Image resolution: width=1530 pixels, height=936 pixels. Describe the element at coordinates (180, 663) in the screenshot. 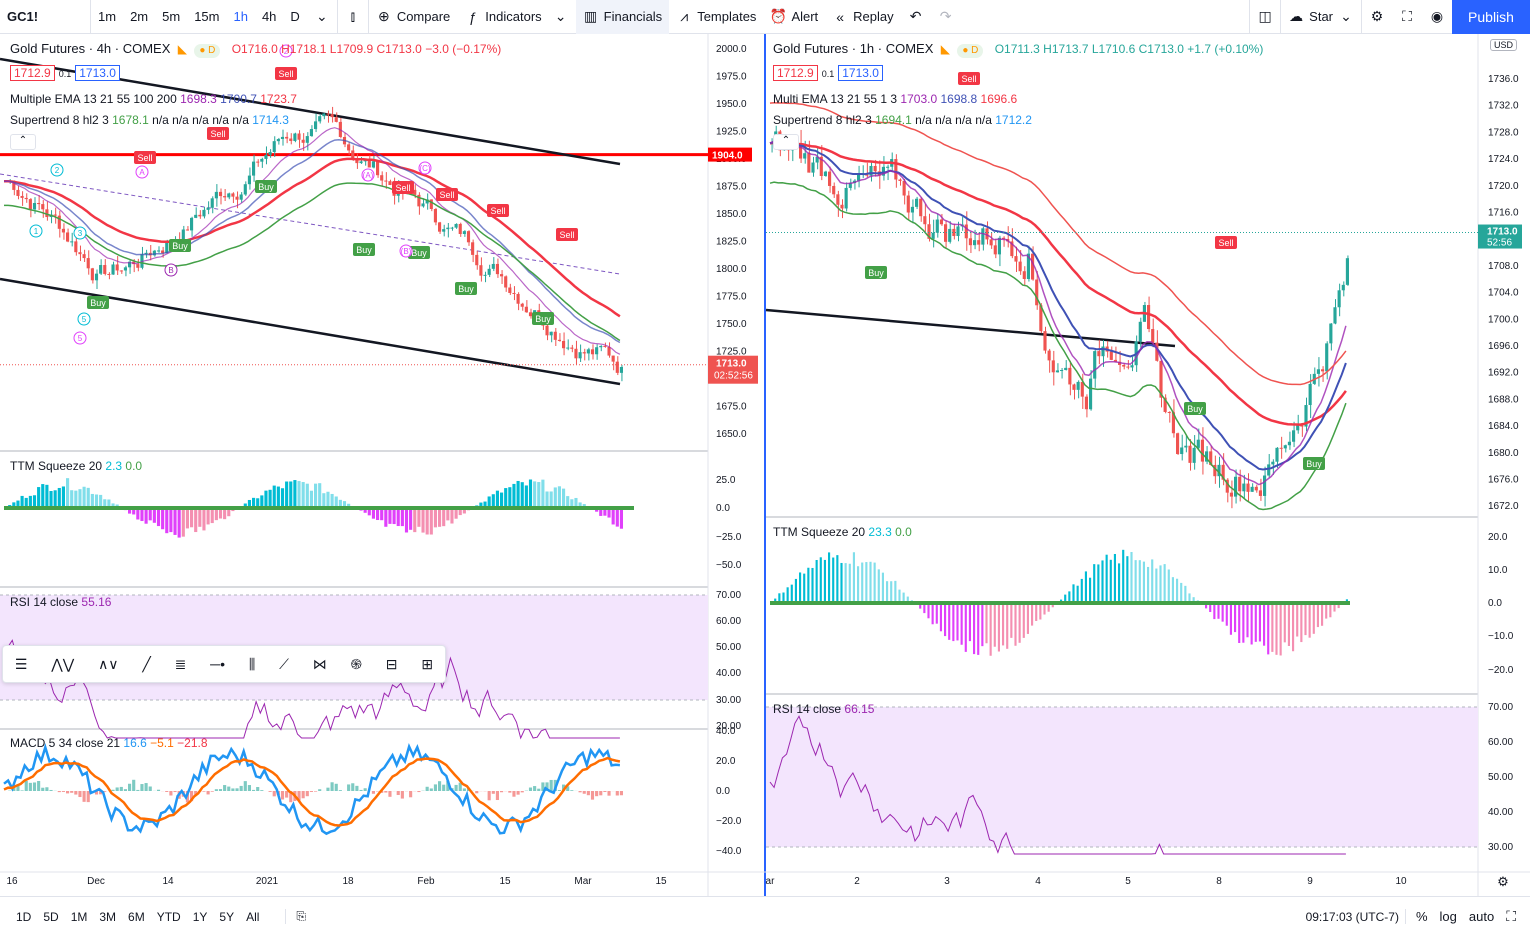

I see `fib-icon: ≣` at that location.